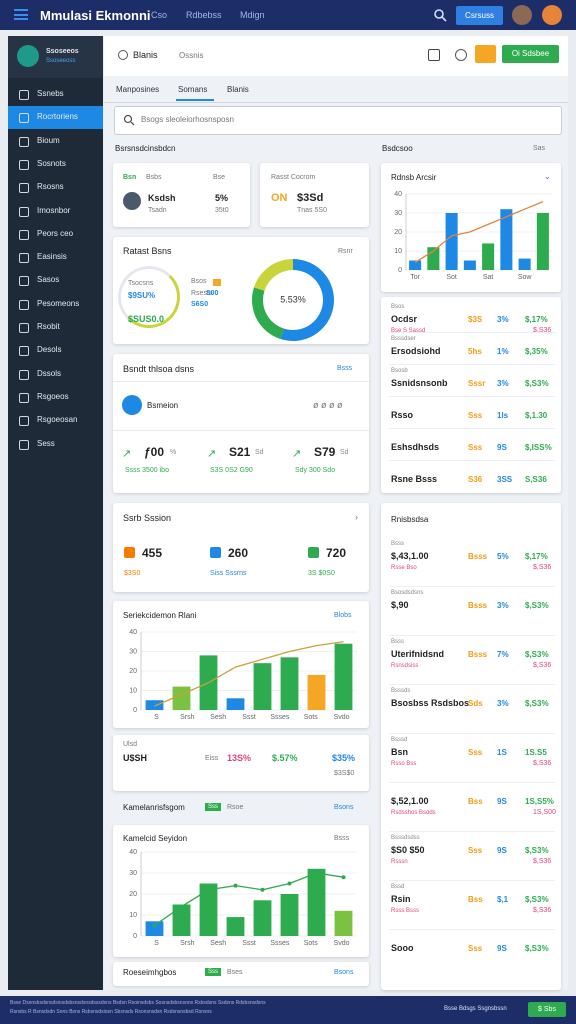 Image resolution: width=576 pixels, height=1024 pixels. I want to click on row-cell: $,S3%, so click(537, 850).